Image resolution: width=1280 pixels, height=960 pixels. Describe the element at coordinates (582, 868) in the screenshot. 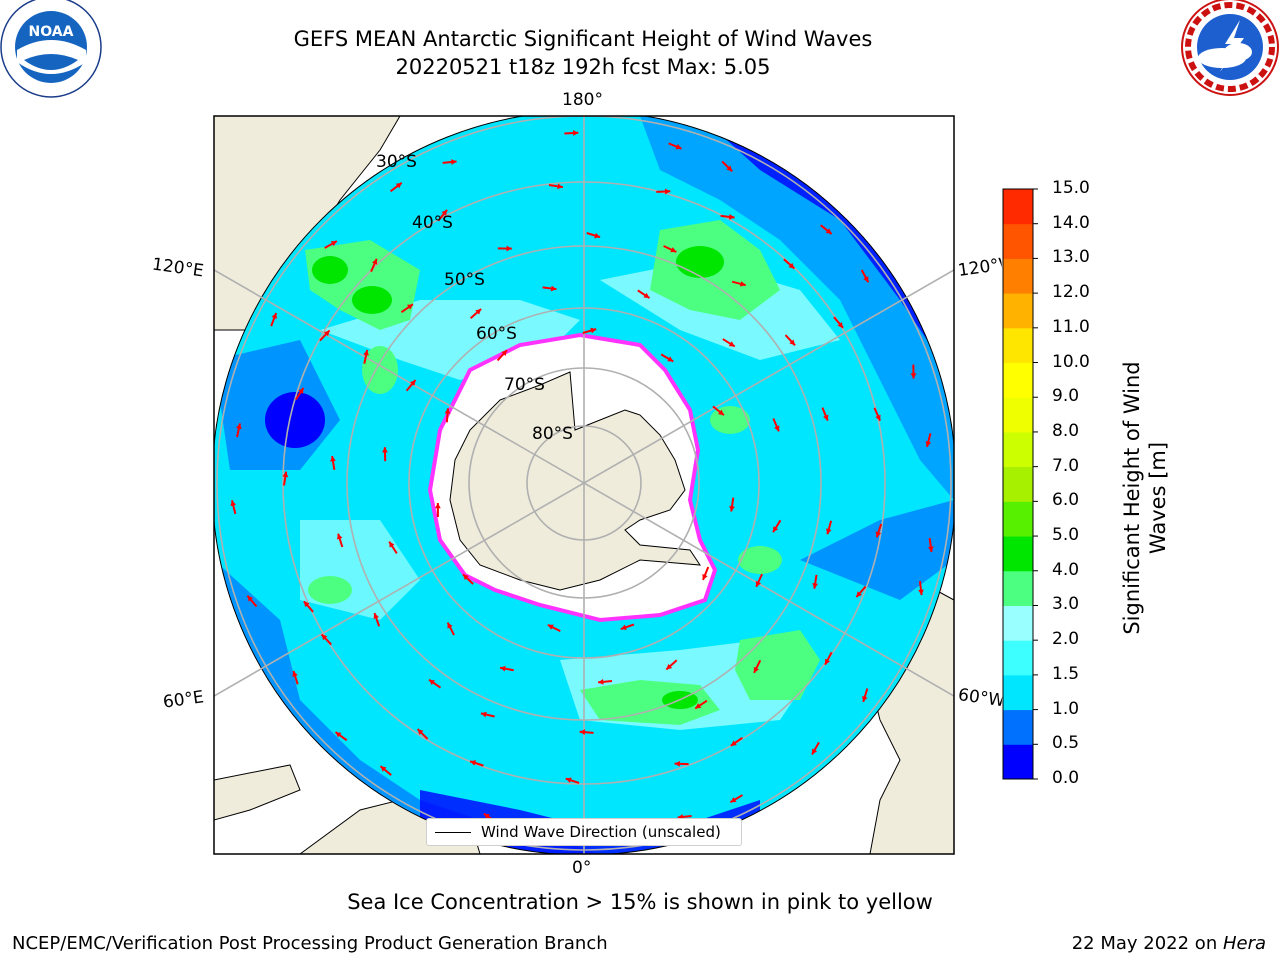

I see `lon-label-0: 0°` at that location.